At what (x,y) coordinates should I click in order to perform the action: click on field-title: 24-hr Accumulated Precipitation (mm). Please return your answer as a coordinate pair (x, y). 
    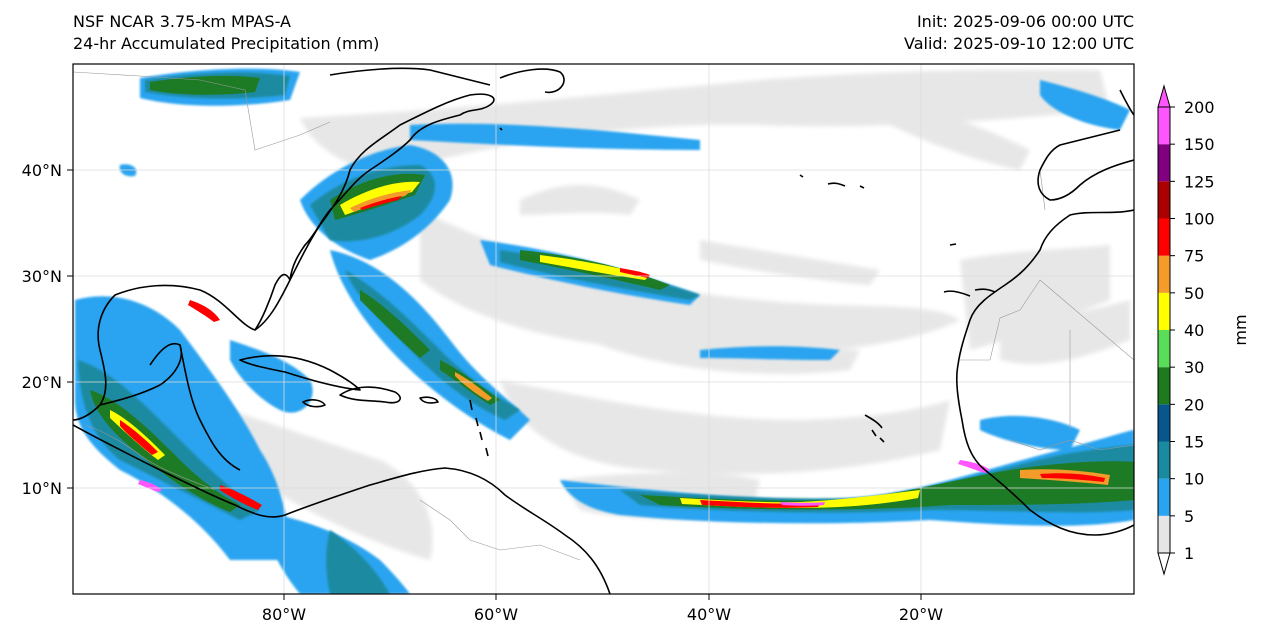
    Looking at the image, I should click on (226, 43).